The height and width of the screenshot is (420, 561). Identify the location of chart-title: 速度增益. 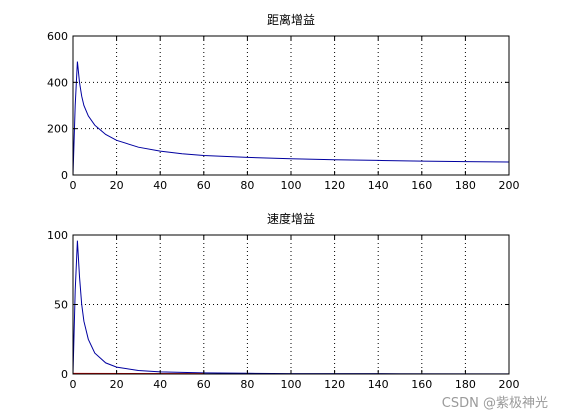
(291, 218).